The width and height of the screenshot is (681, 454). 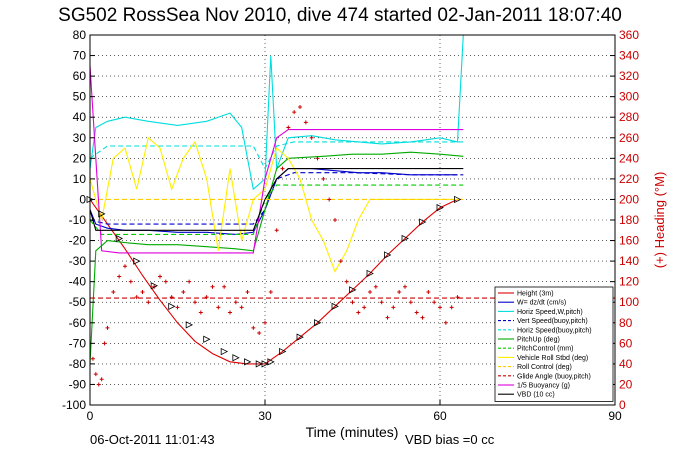 I want to click on left-tick-label: -10, so click(x=78, y=220).